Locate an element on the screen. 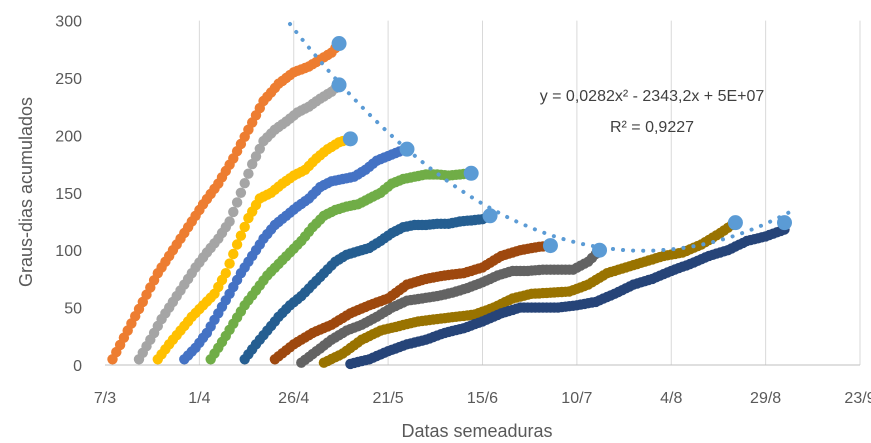  y-tick-label: 150 is located at coordinates (68, 194).